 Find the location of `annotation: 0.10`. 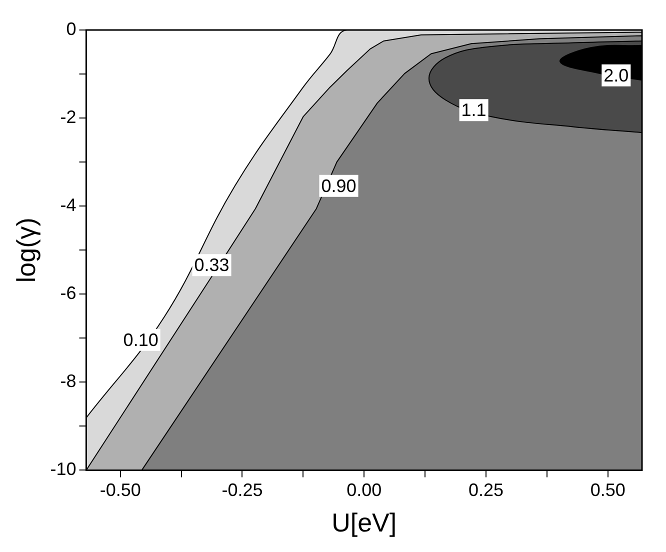

annotation: 0.10 is located at coordinates (140, 340).